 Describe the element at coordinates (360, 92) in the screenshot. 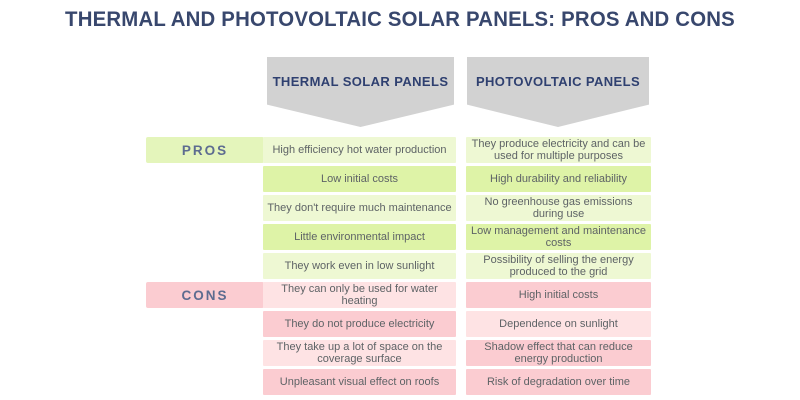

I see `column-header-thermal-banner: THERMAL SOLAR PANELS` at that location.